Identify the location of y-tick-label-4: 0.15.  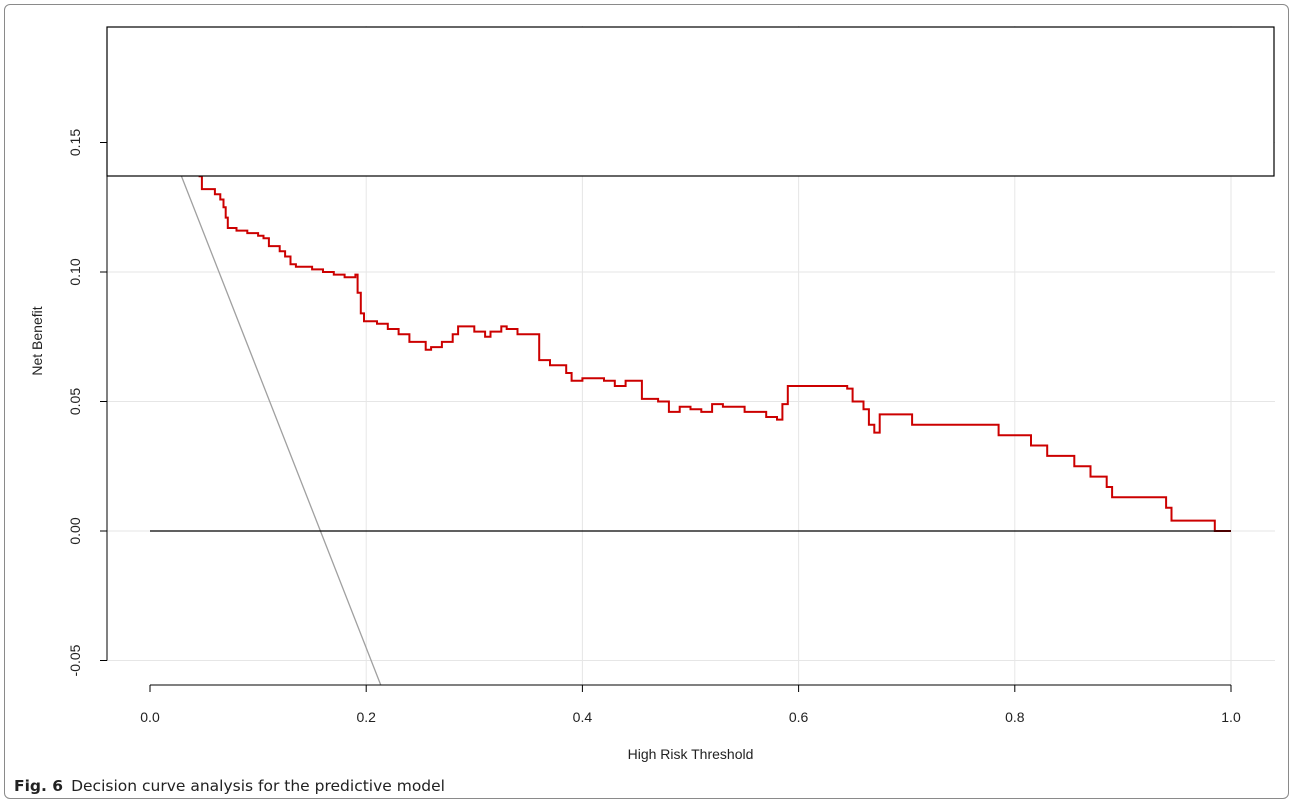
(75, 142).